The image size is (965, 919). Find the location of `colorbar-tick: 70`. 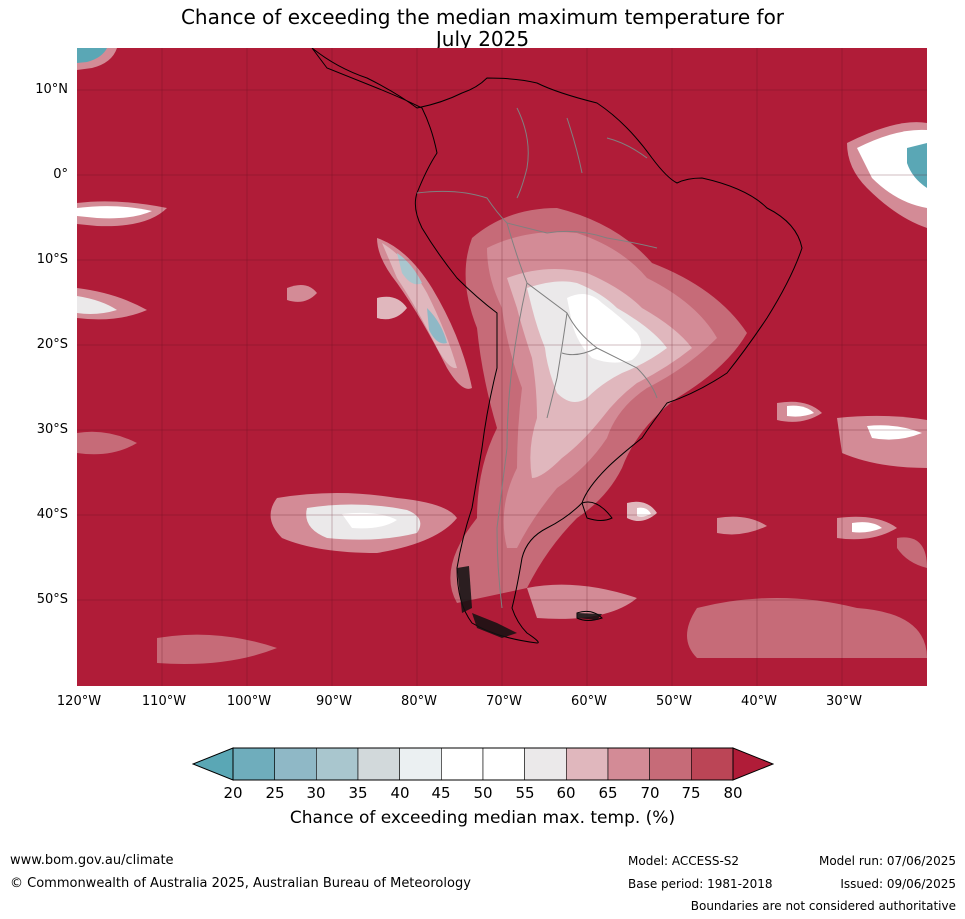

colorbar-tick: 70 is located at coordinates (650, 793).